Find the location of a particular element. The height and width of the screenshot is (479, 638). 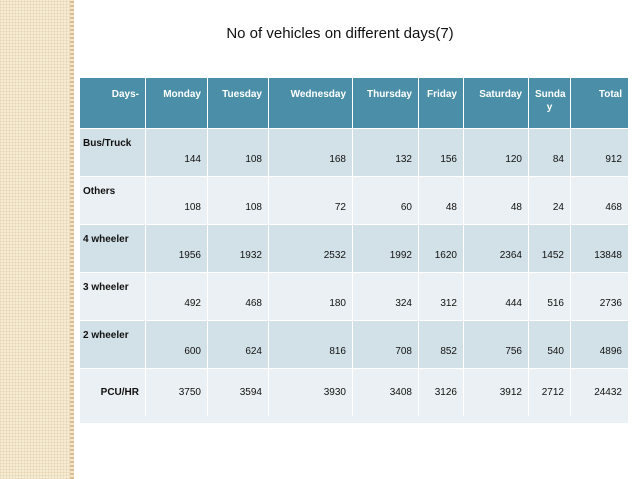

table-row: 2 wheeler 600 624 816 708 852 756 540 4896 is located at coordinates (354, 344).